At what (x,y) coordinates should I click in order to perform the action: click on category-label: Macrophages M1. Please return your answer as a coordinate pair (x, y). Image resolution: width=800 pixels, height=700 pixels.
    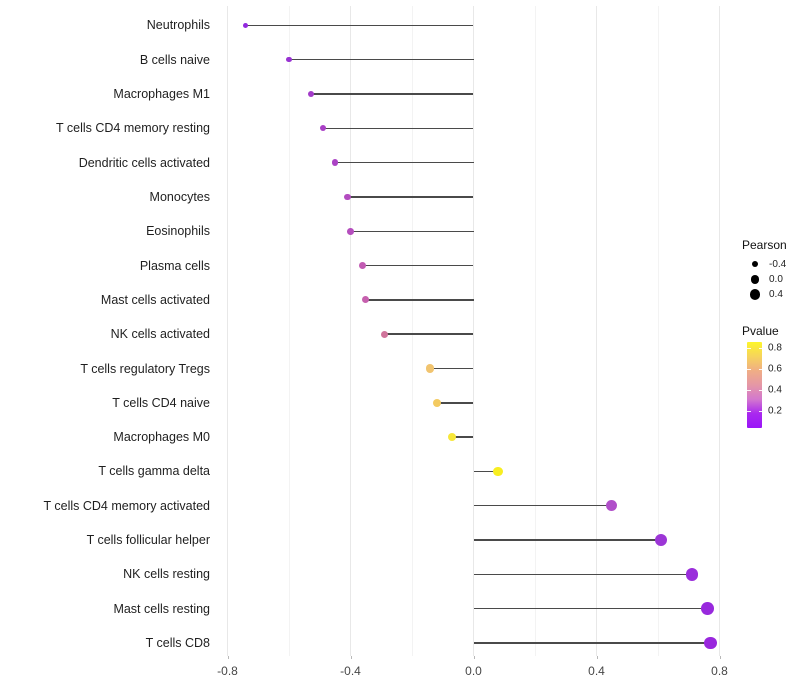
    Looking at the image, I should click on (161, 93).